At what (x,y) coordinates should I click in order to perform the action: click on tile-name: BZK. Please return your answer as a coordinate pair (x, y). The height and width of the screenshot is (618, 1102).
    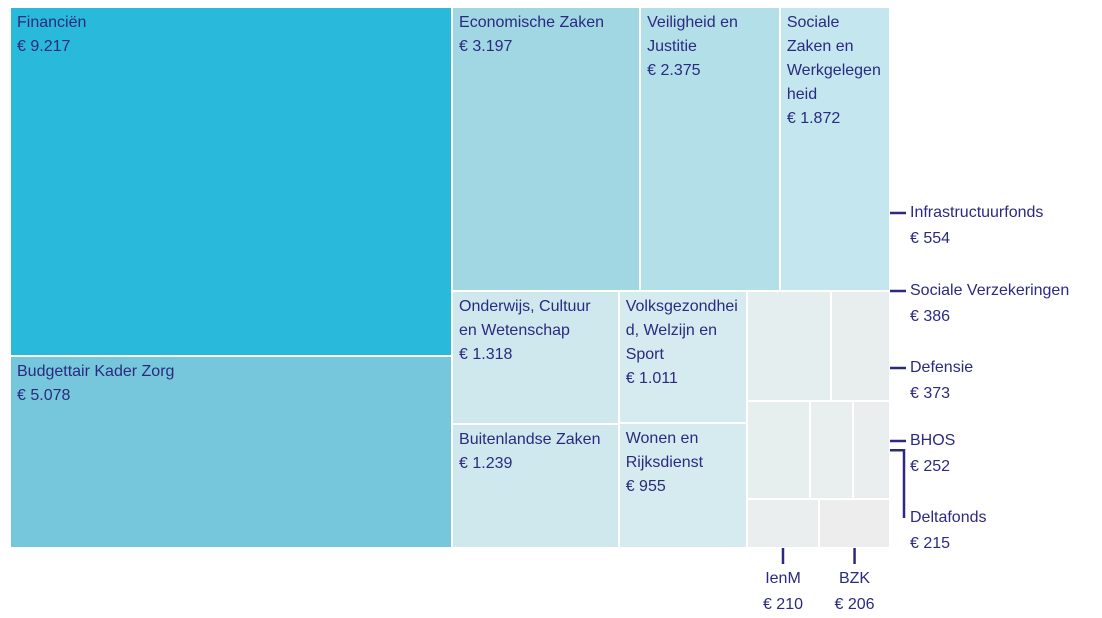
    Looking at the image, I should click on (854, 578).